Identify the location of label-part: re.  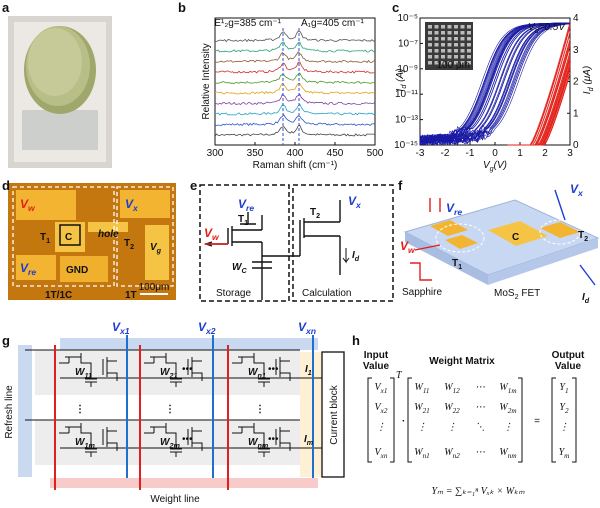
(32, 272).